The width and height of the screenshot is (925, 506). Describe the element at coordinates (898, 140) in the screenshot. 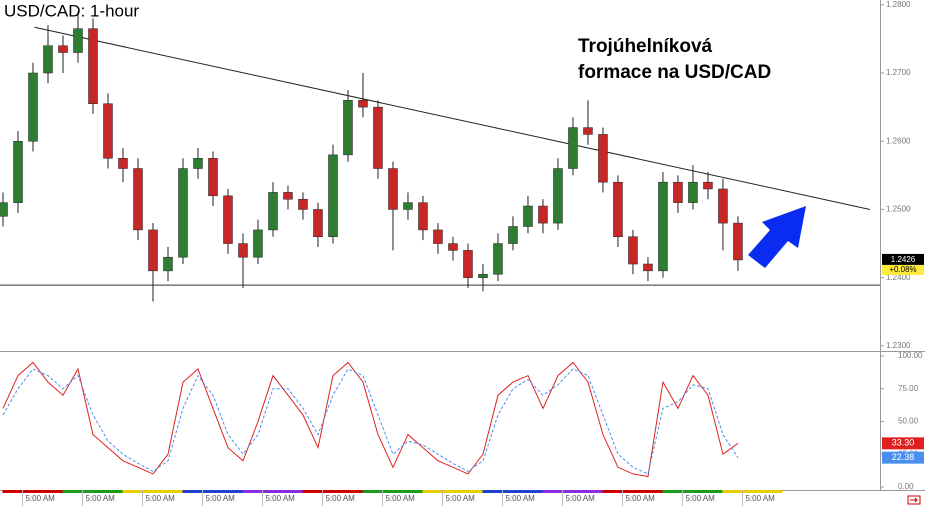

I see `y-tick-label: 1.2600` at that location.